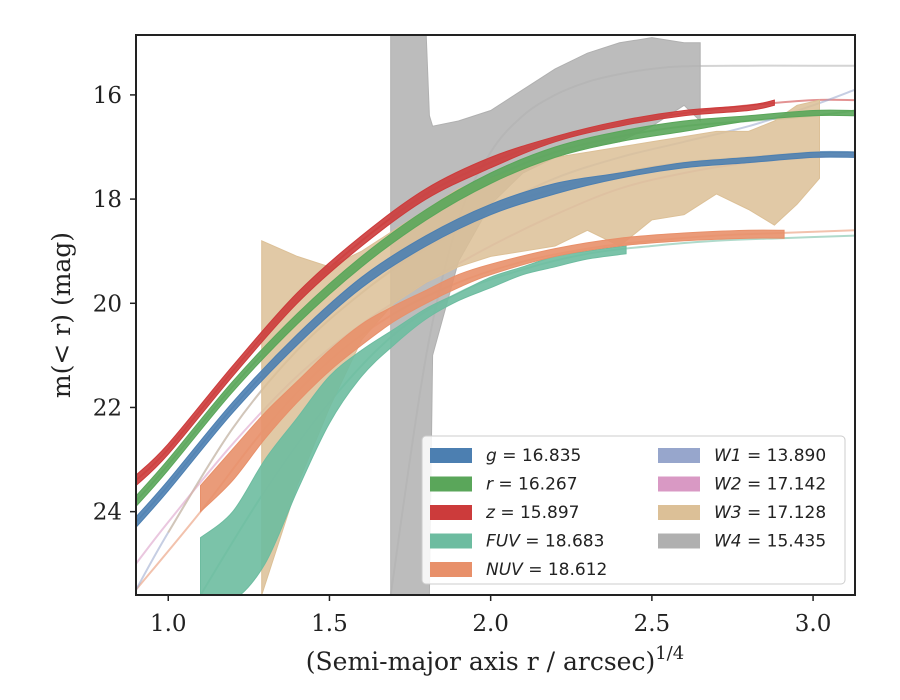  What do you see at coordinates (545, 542) in the screenshot?
I see `legend-label: FUV = 18.683` at bounding box center [545, 542].